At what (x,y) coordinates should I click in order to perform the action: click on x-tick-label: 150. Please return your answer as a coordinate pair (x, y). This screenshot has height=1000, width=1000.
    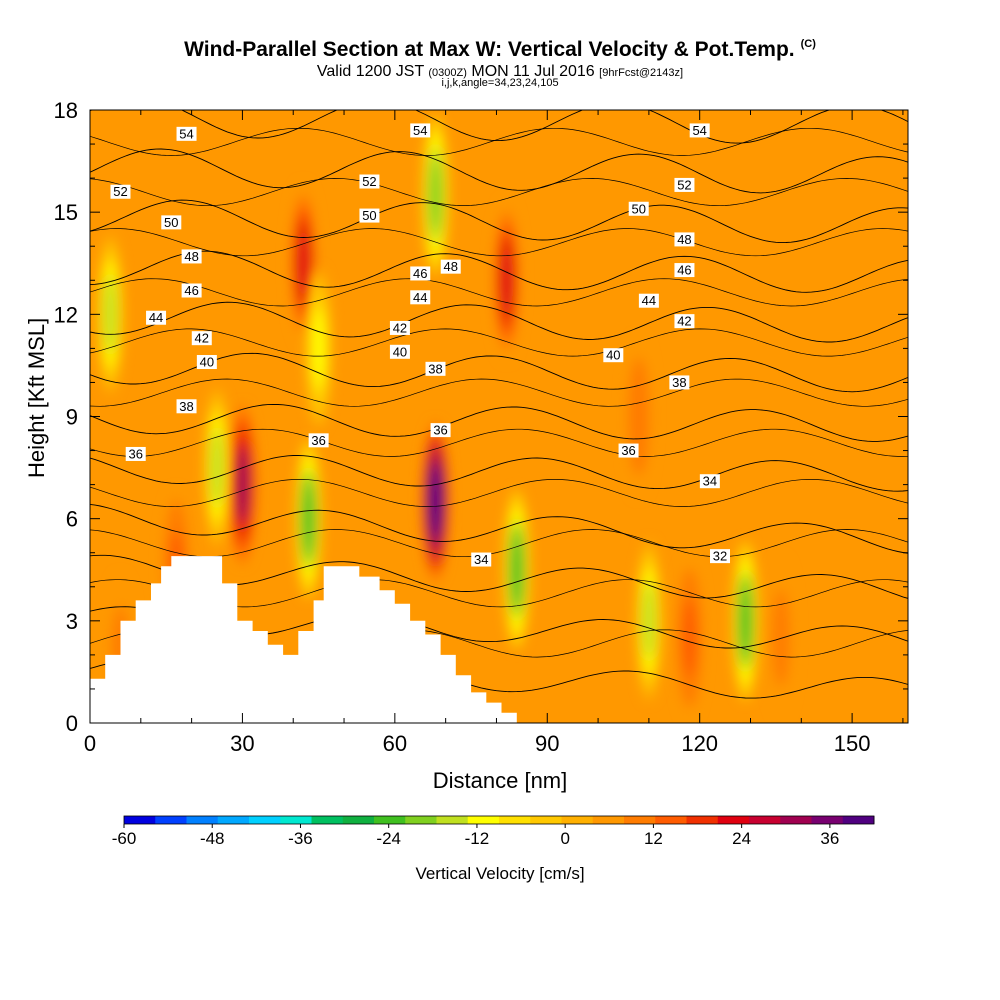
    Looking at the image, I should click on (852, 743).